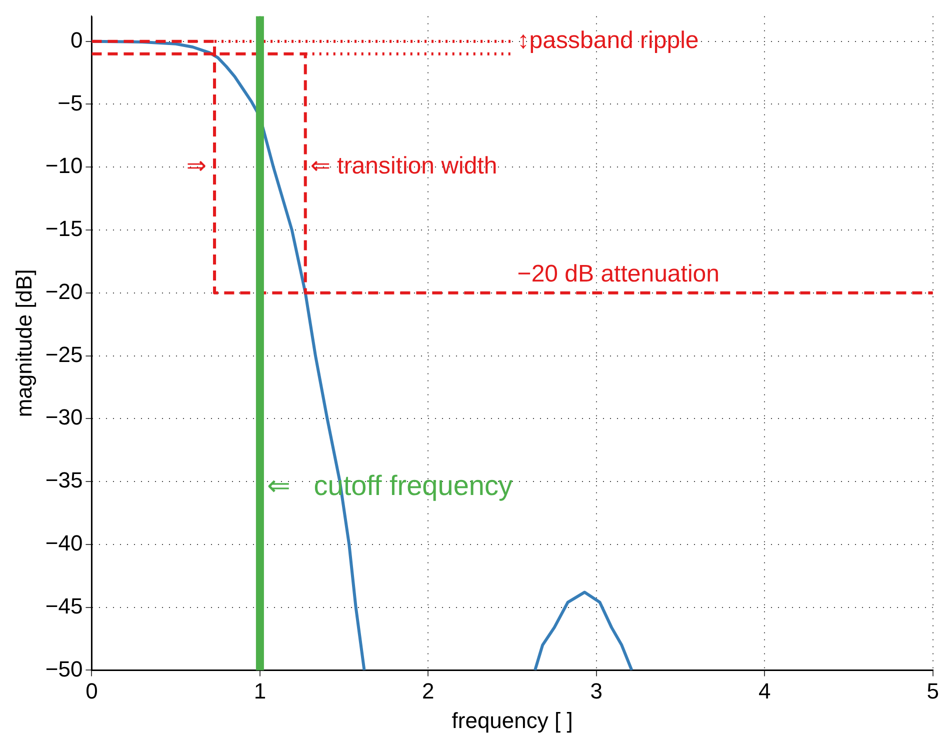 Image resolution: width=942 pixels, height=739 pixels. I want to click on y-tick-label: −5, so click(70, 103).